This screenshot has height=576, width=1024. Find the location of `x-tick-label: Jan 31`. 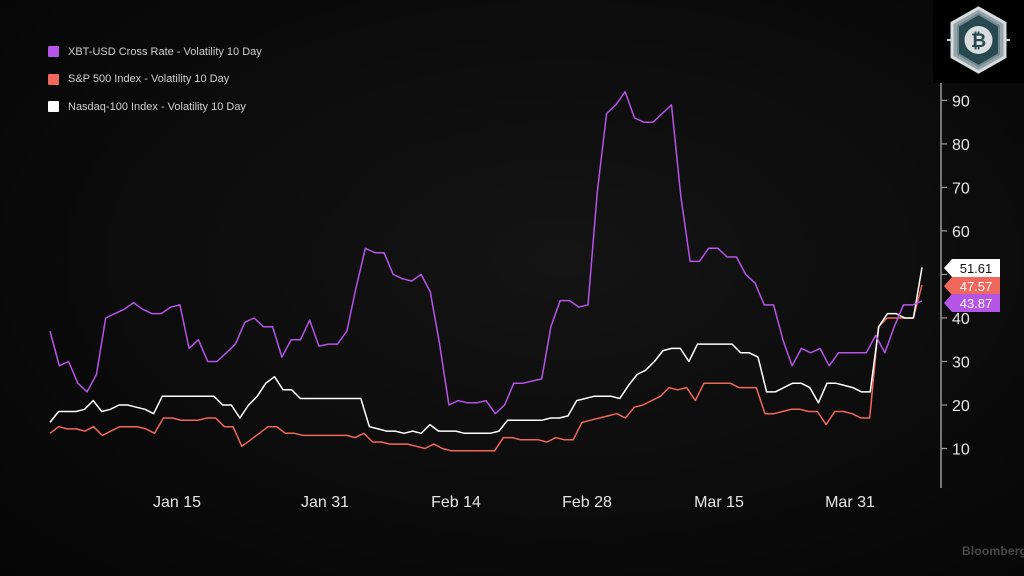

x-tick-label: Jan 31 is located at coordinates (325, 502).